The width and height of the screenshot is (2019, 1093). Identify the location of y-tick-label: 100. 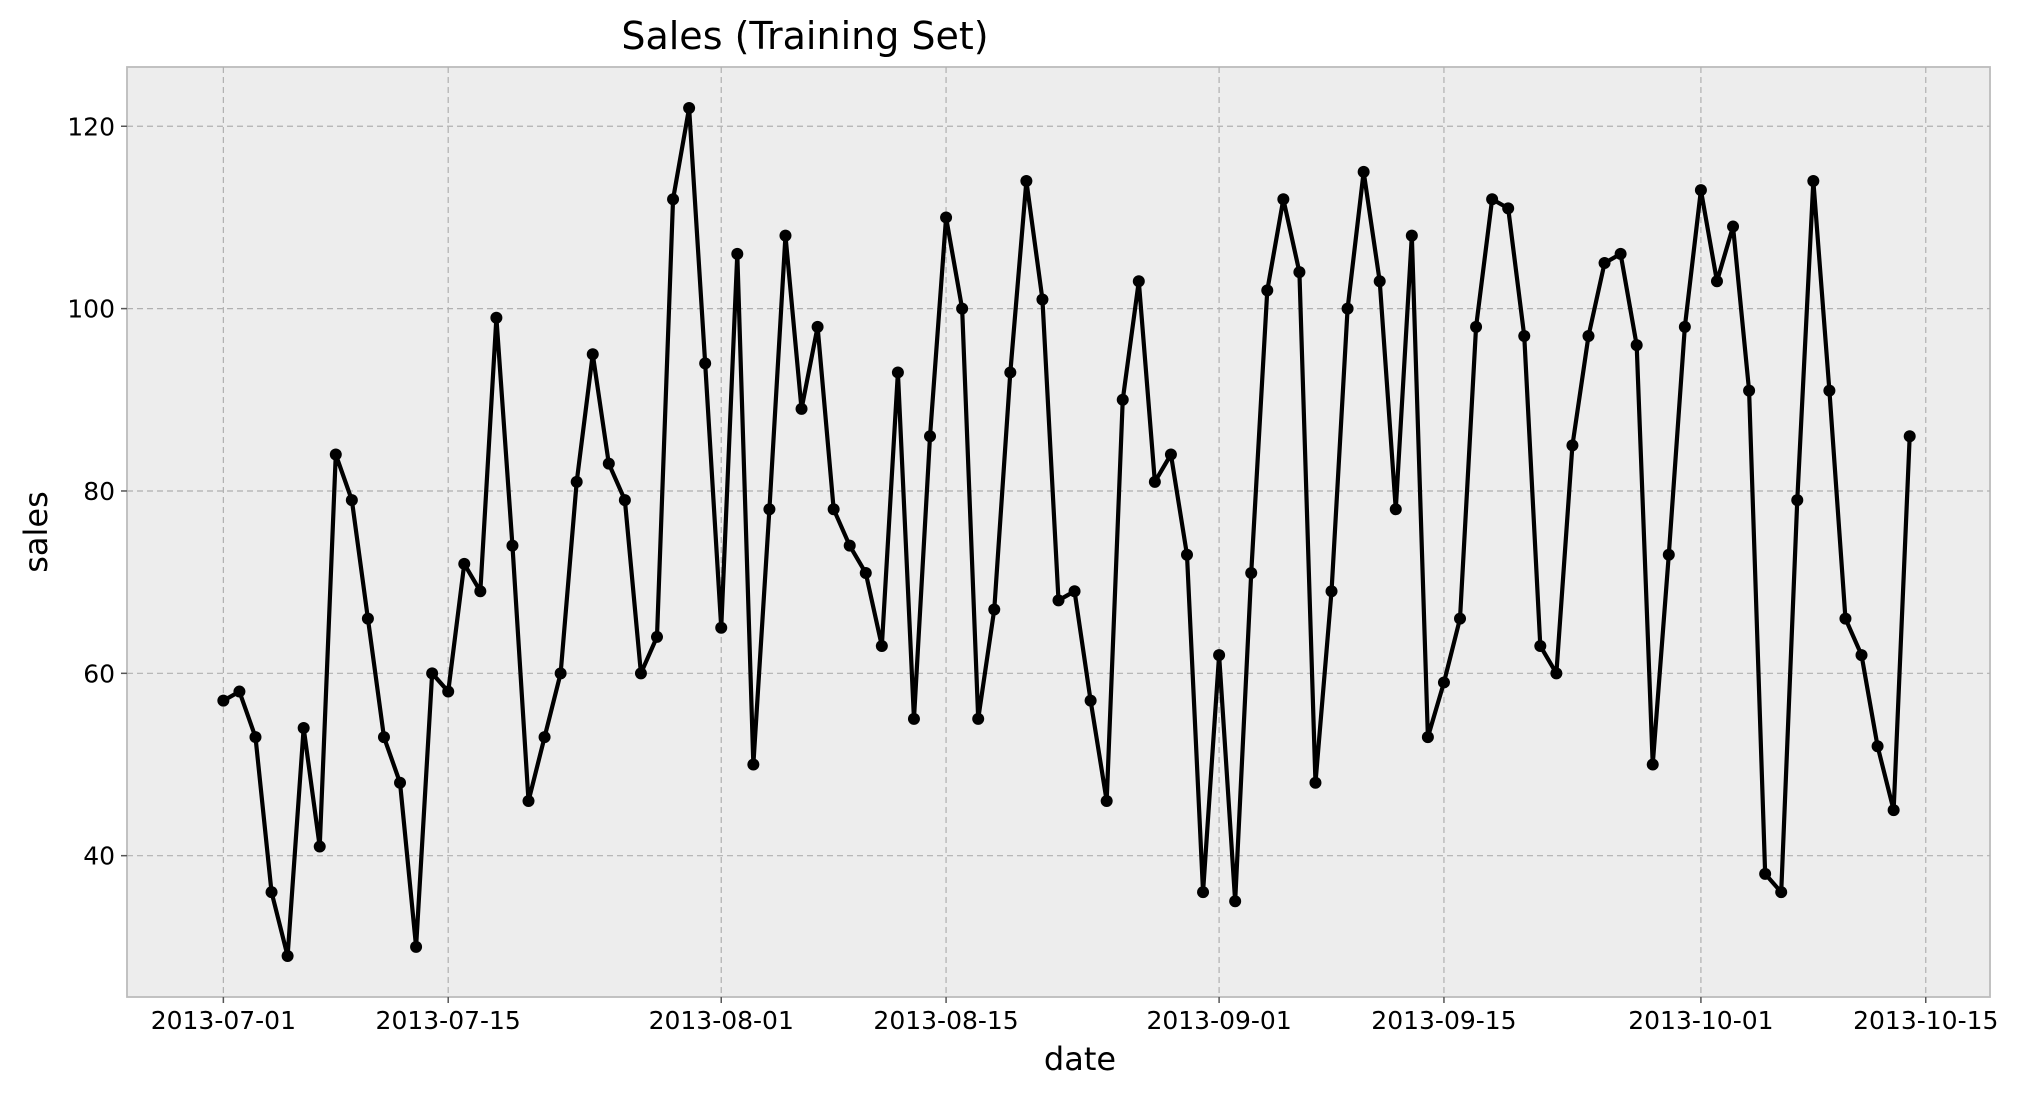
(91, 309).